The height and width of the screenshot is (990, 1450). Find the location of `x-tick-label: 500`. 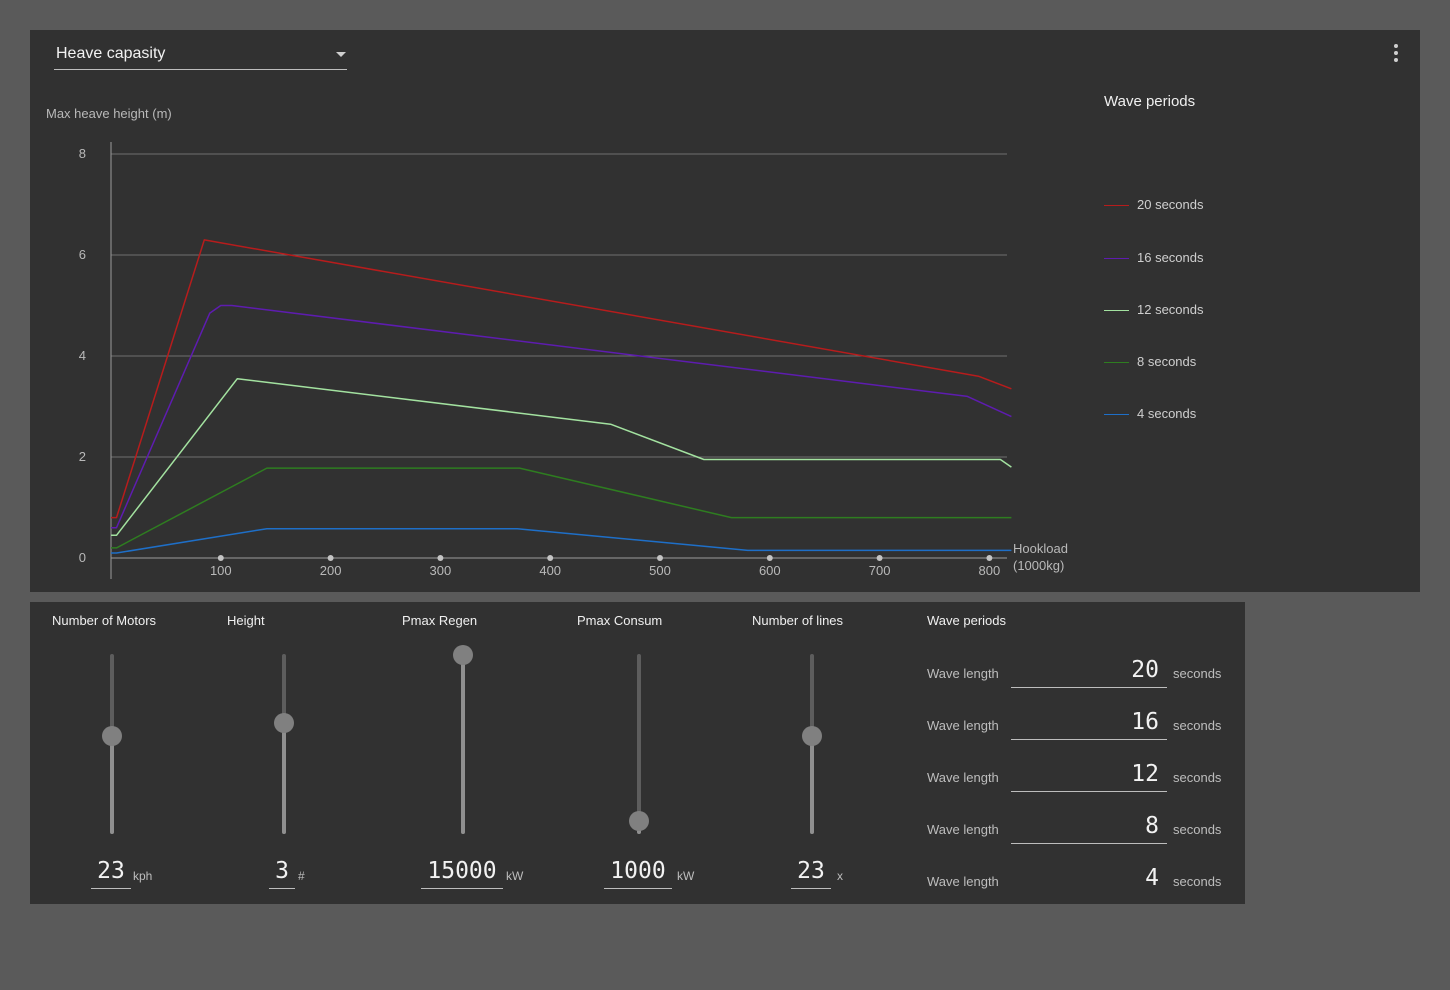

x-tick-label: 500 is located at coordinates (660, 570).